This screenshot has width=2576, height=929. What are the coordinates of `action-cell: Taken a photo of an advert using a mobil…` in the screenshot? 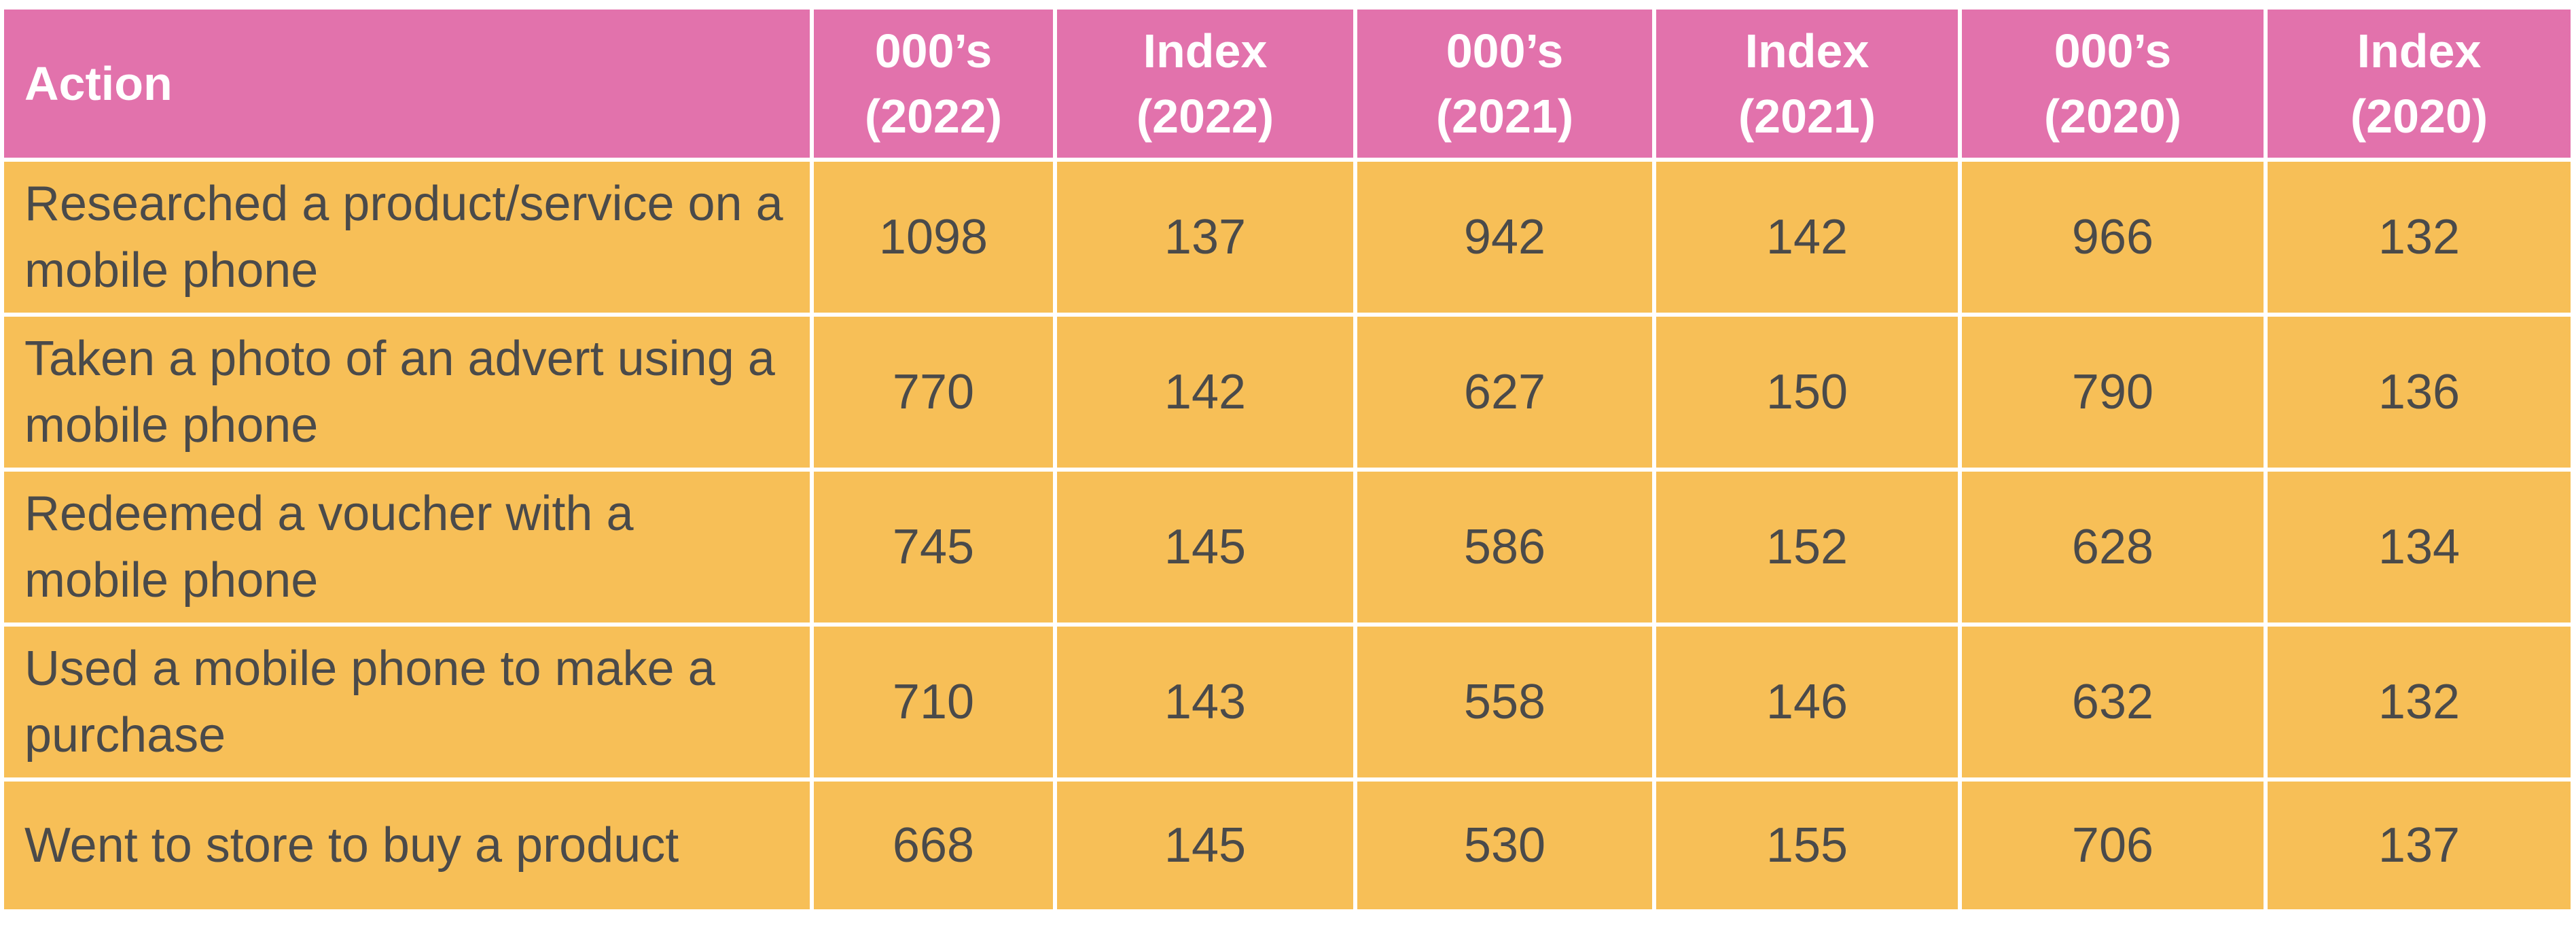 It's located at (407, 392).